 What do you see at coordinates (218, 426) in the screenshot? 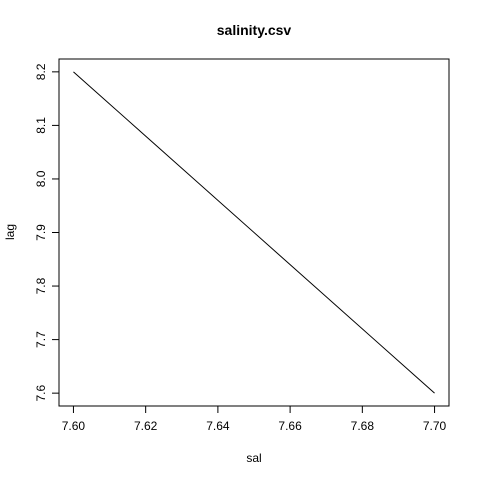
I see `x-tick-label: 7.64` at bounding box center [218, 426].